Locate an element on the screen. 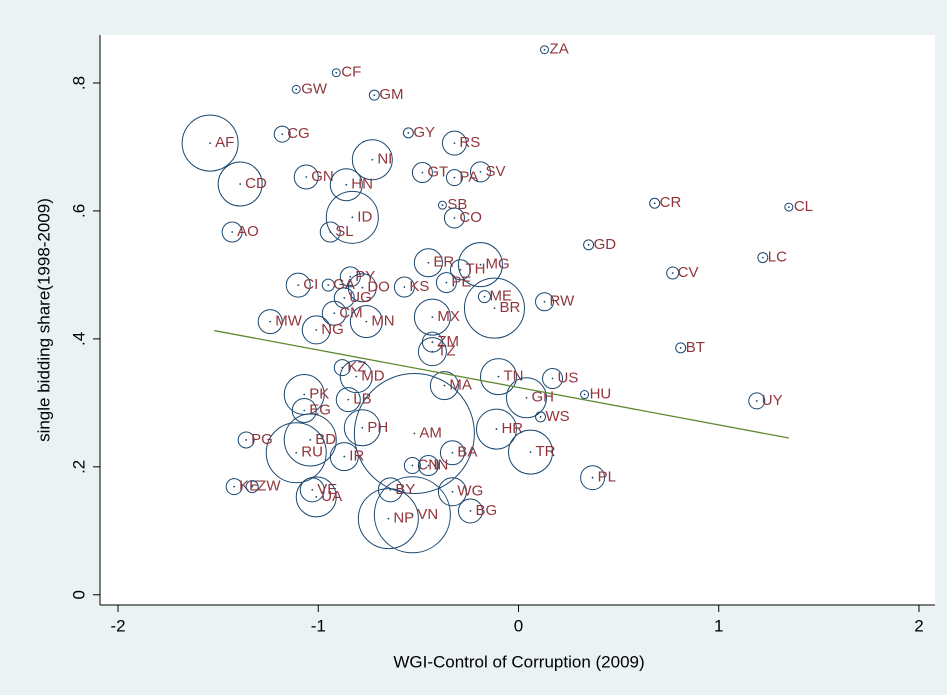 This screenshot has width=947, height=695. point-label: AO is located at coordinates (248, 231).